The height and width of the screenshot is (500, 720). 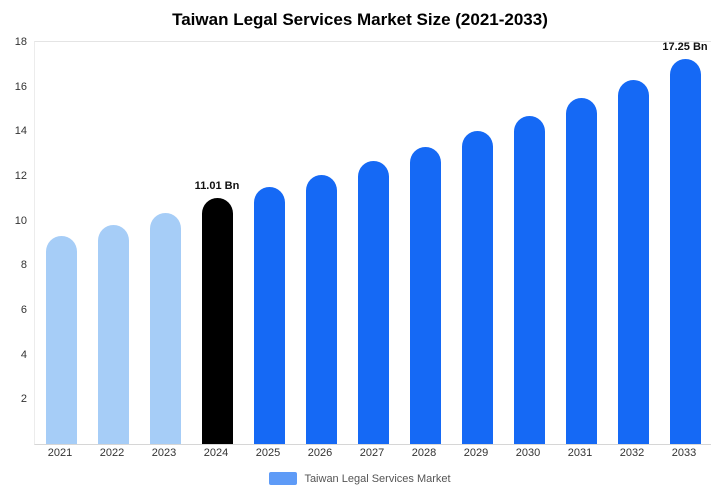 What do you see at coordinates (164, 453) in the screenshot?
I see `x-tick-2023: 2023` at bounding box center [164, 453].